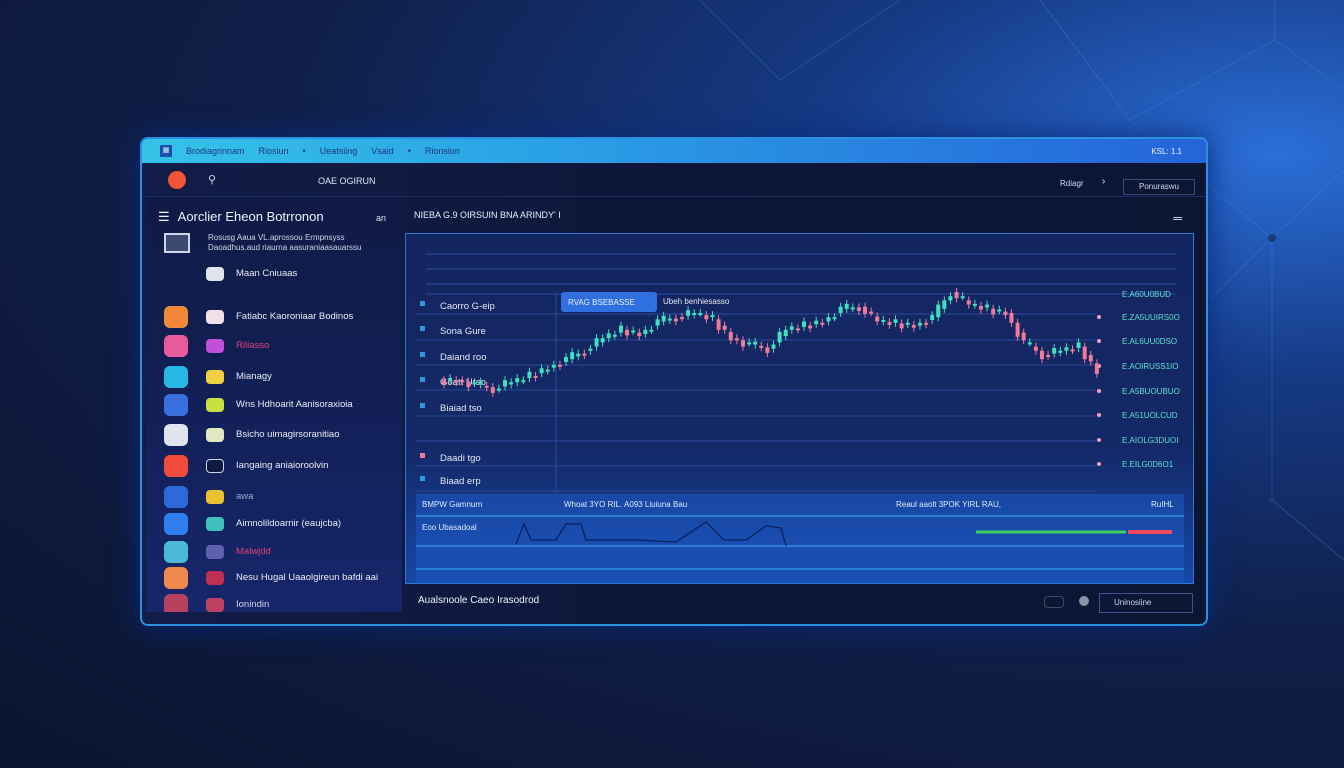 The image size is (1344, 768). What do you see at coordinates (246, 466) in the screenshot?
I see `sidebar-item: Iangaing aniaioroolvin` at bounding box center [246, 466].